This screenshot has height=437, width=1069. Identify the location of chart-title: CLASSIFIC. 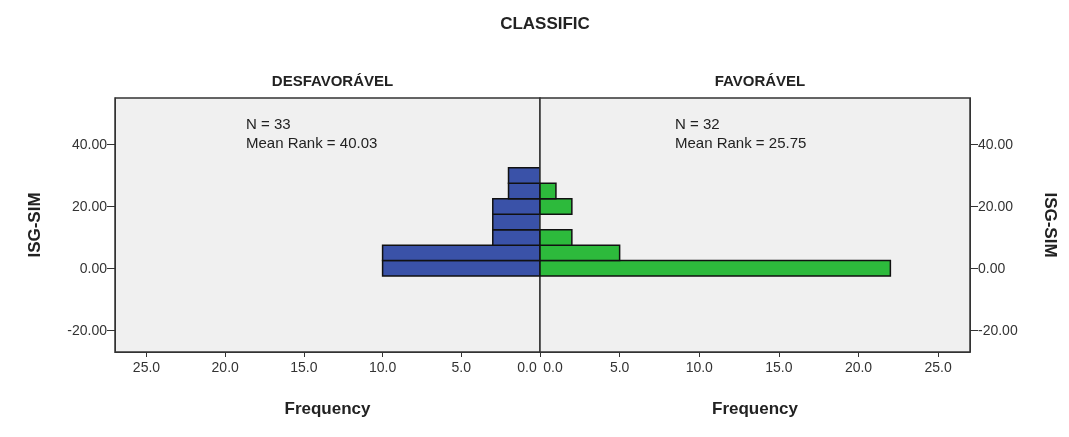
(545, 23).